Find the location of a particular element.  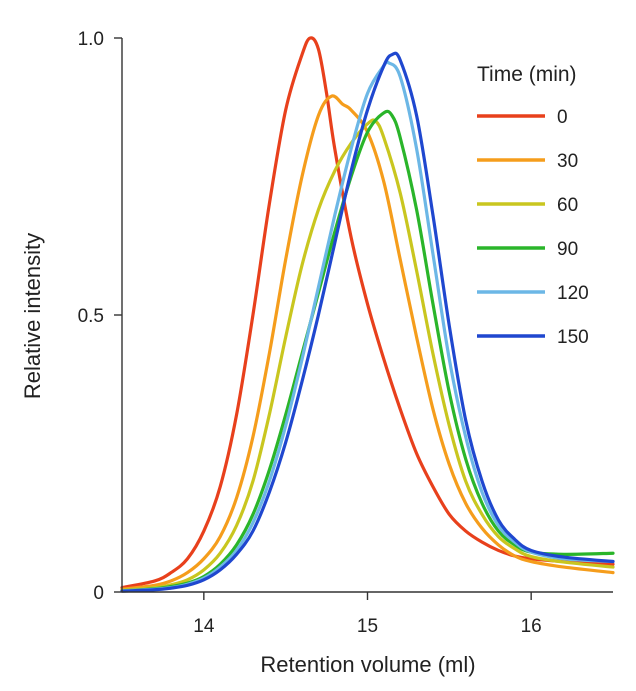

x-tick-label: 15 is located at coordinates (367, 626).